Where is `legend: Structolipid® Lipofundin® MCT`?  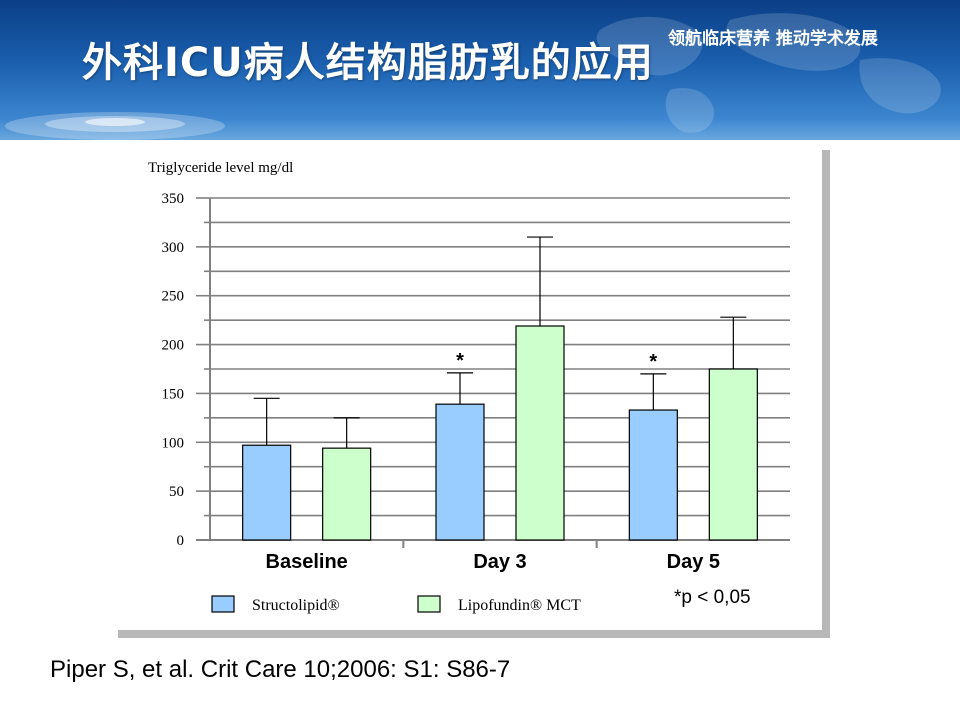
legend: Structolipid® Lipofundin® MCT is located at coordinates (396, 604).